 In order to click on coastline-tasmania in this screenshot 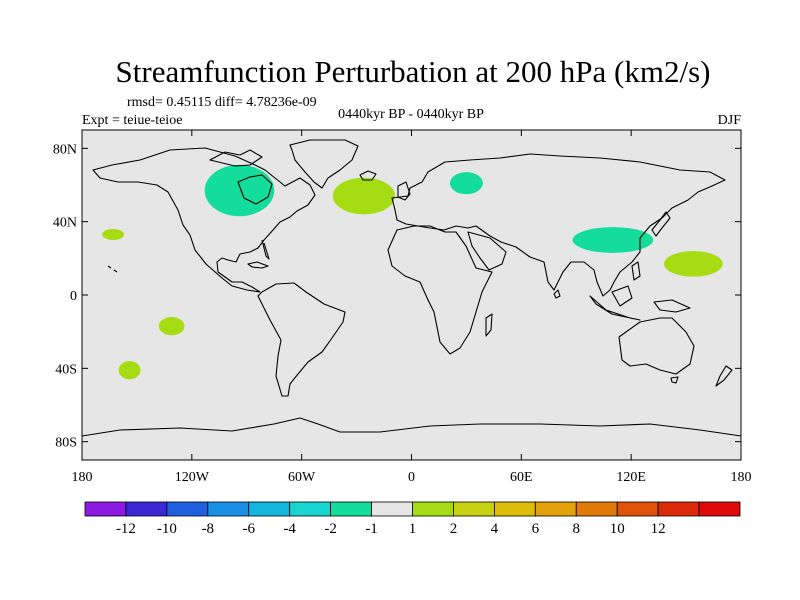, I will do `click(674, 380)`.